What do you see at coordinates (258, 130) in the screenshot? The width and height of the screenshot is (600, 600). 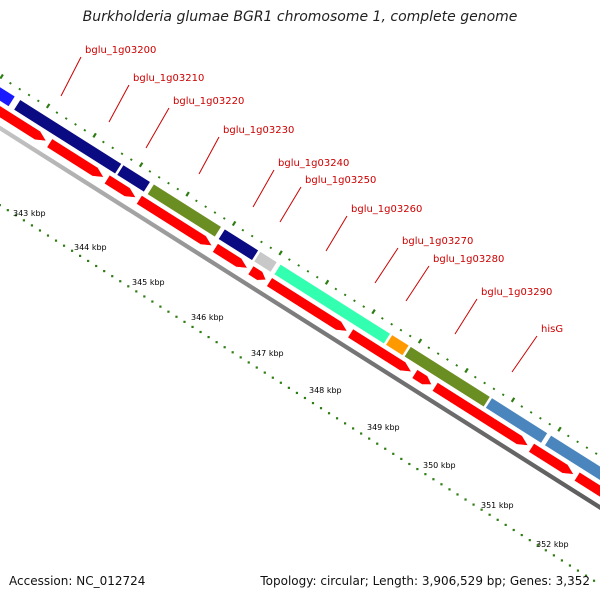 I see `gene-label: bglu_1g03230` at bounding box center [258, 130].